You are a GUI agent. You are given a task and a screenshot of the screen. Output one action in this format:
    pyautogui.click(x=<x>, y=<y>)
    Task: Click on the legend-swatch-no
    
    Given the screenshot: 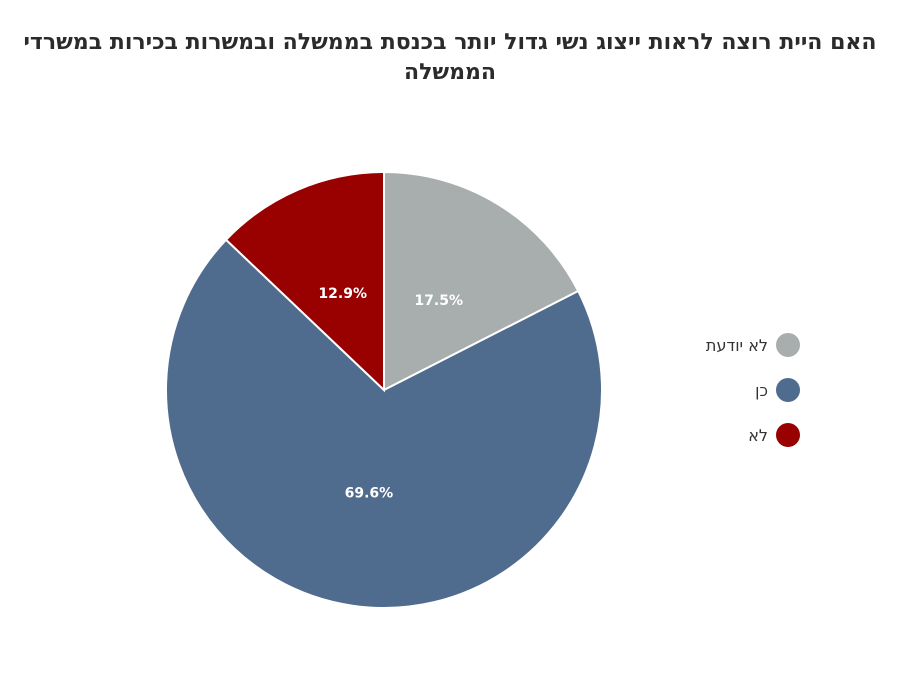 What is the action you would take?
    pyautogui.click(x=788, y=435)
    